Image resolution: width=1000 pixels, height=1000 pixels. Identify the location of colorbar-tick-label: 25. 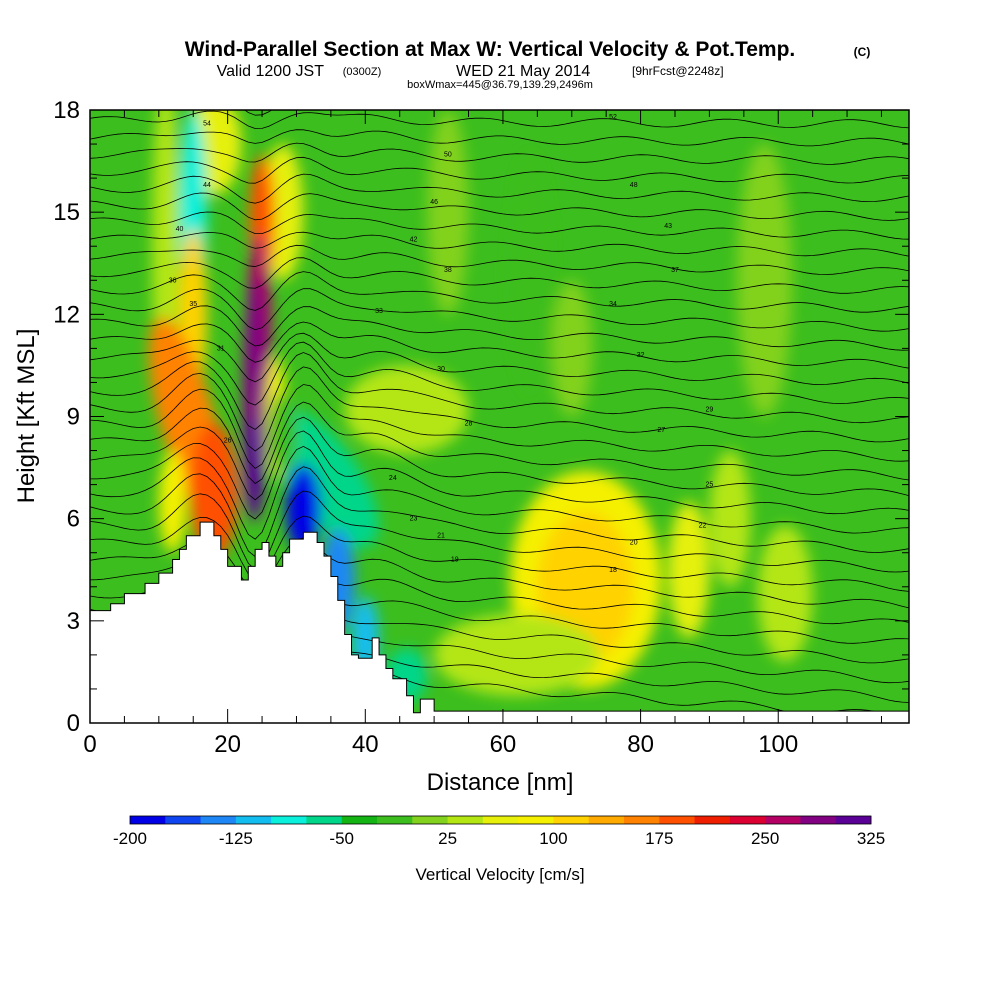
(447, 838).